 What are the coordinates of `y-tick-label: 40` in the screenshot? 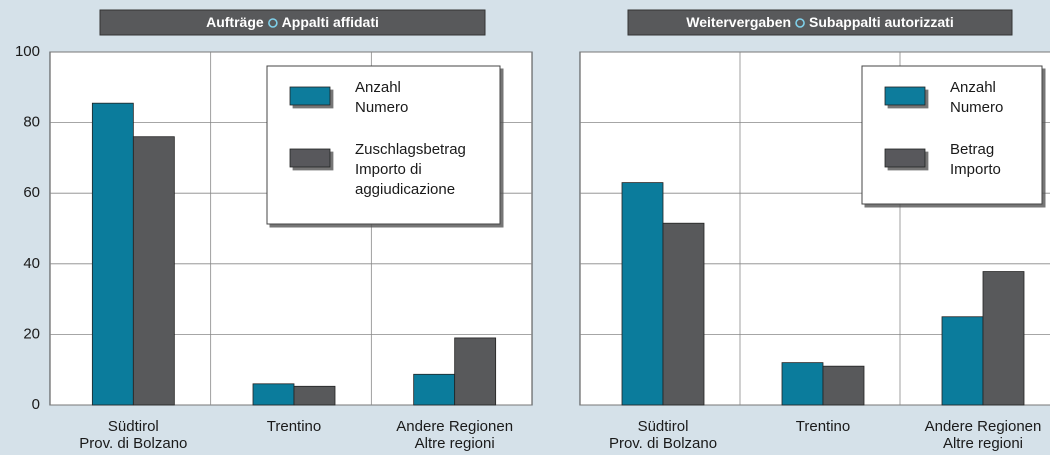 It's located at (31, 263).